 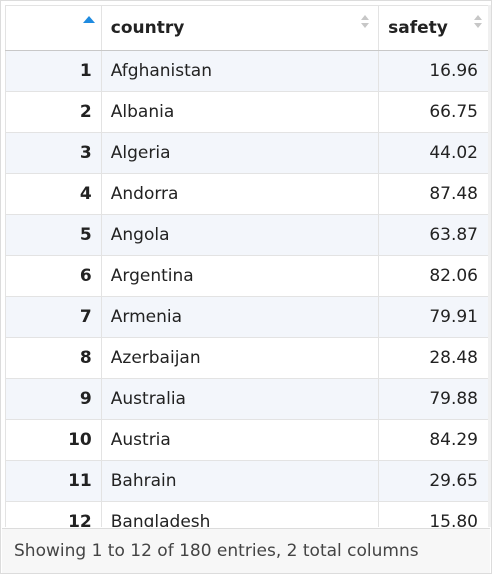 What do you see at coordinates (240, 194) in the screenshot?
I see `country-cell: Andorra` at bounding box center [240, 194].